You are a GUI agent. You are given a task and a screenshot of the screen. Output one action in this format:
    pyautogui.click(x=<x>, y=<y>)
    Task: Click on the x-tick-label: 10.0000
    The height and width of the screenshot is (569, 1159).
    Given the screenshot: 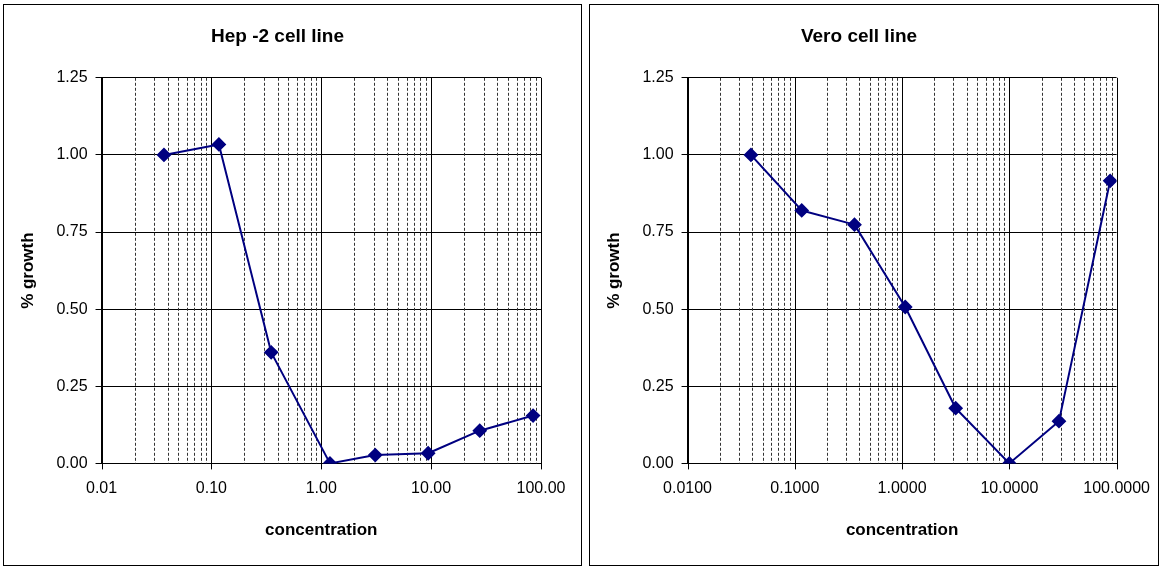 What is the action you would take?
    pyautogui.click(x=1009, y=488)
    